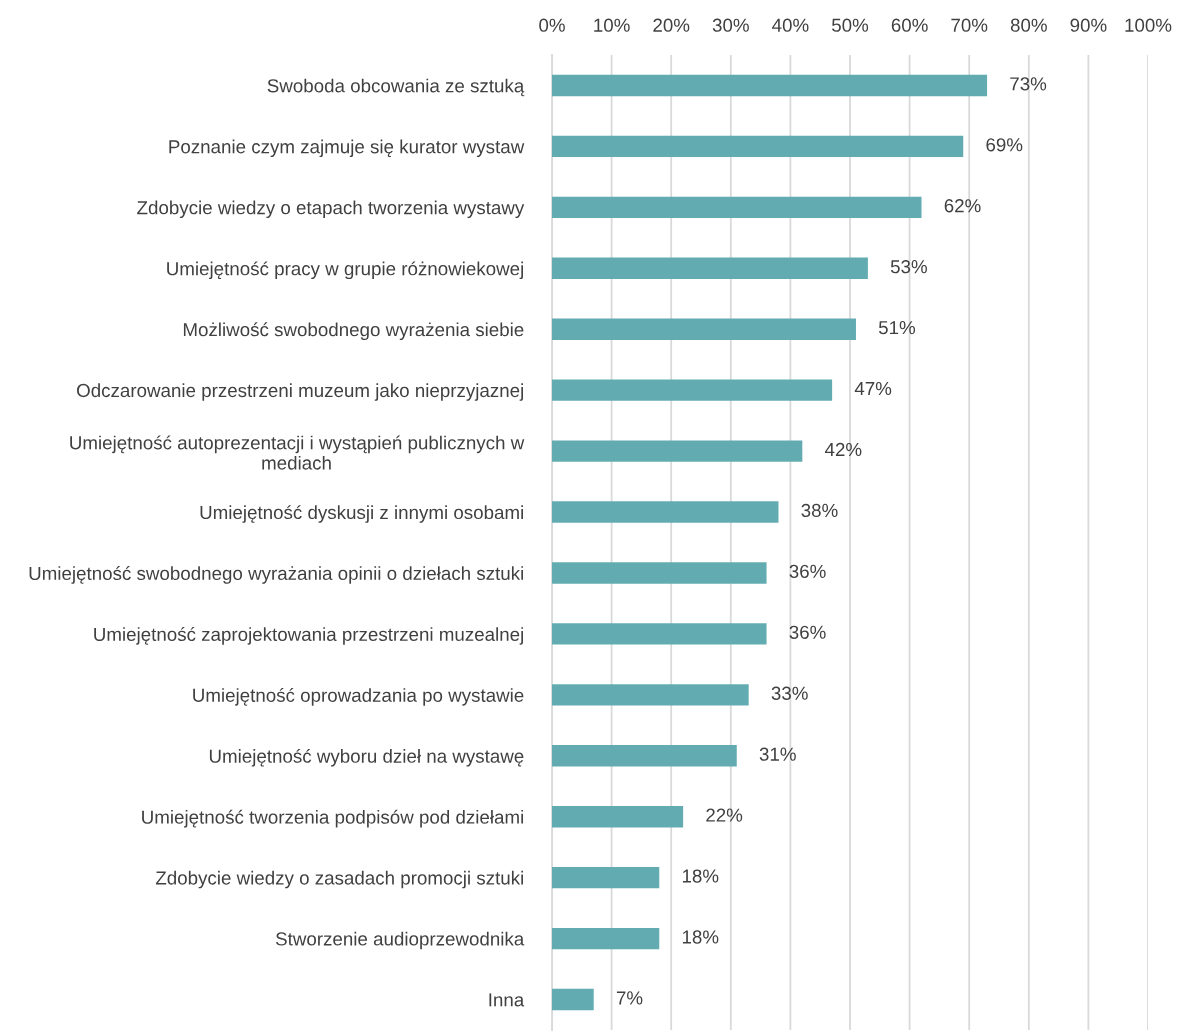 The height and width of the screenshot is (1035, 1181). What do you see at coordinates (353, 331) in the screenshot?
I see `y-tick-label: Możliwość swobodnego wyrażenia siebie` at bounding box center [353, 331].